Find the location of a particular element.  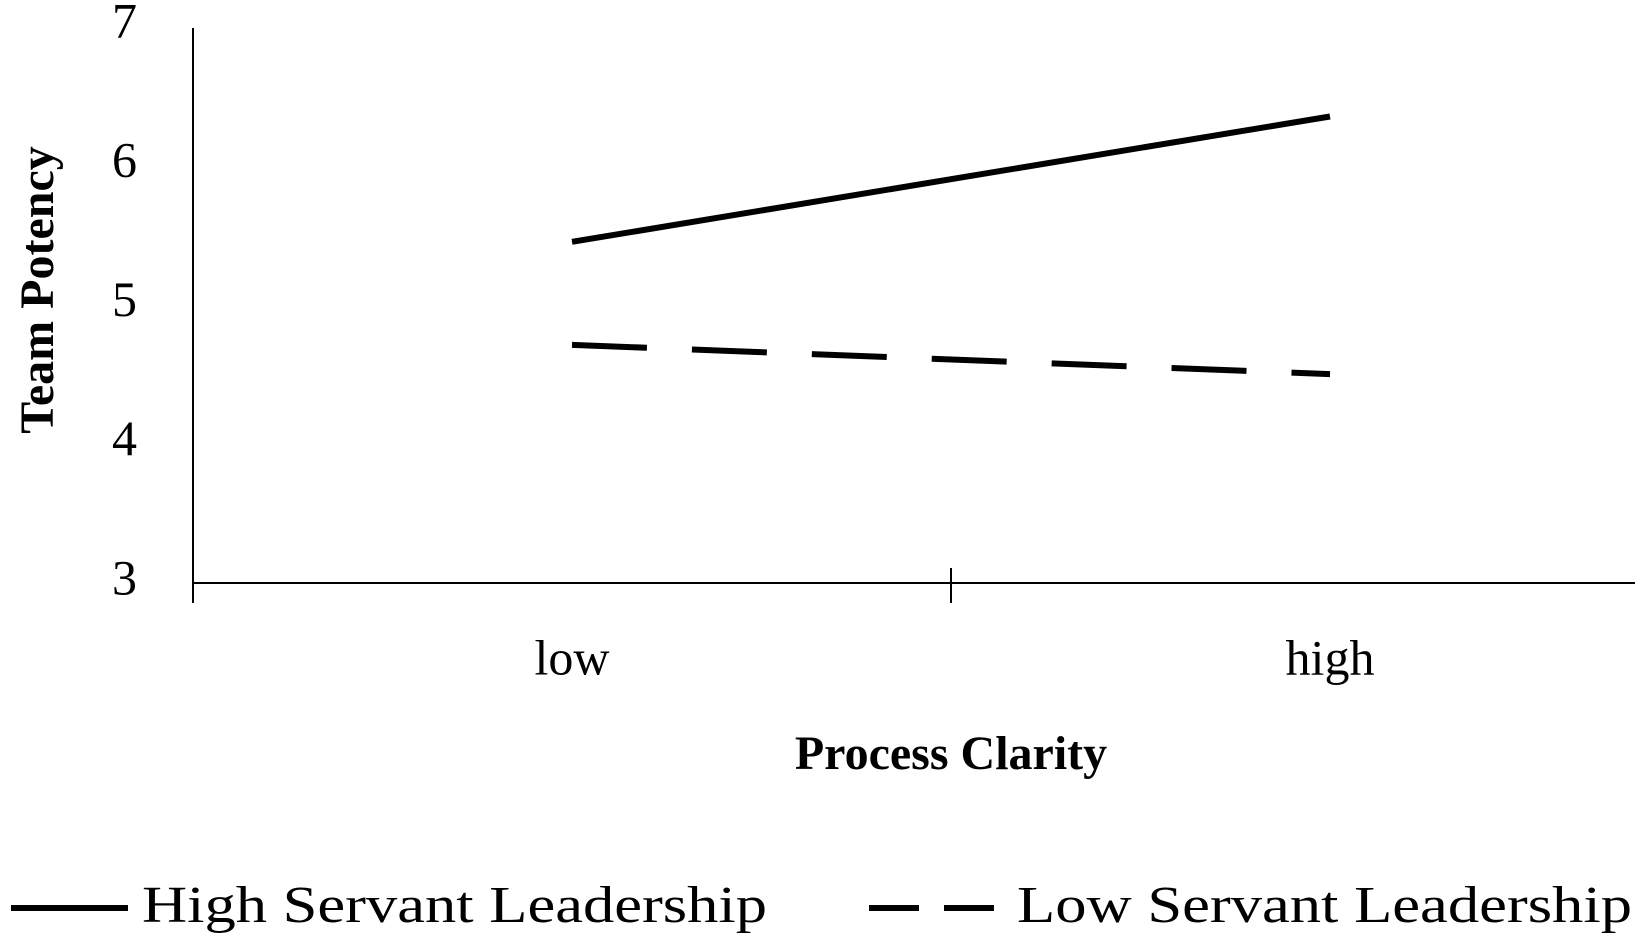

y-tick-label: 6 is located at coordinates (124, 160).